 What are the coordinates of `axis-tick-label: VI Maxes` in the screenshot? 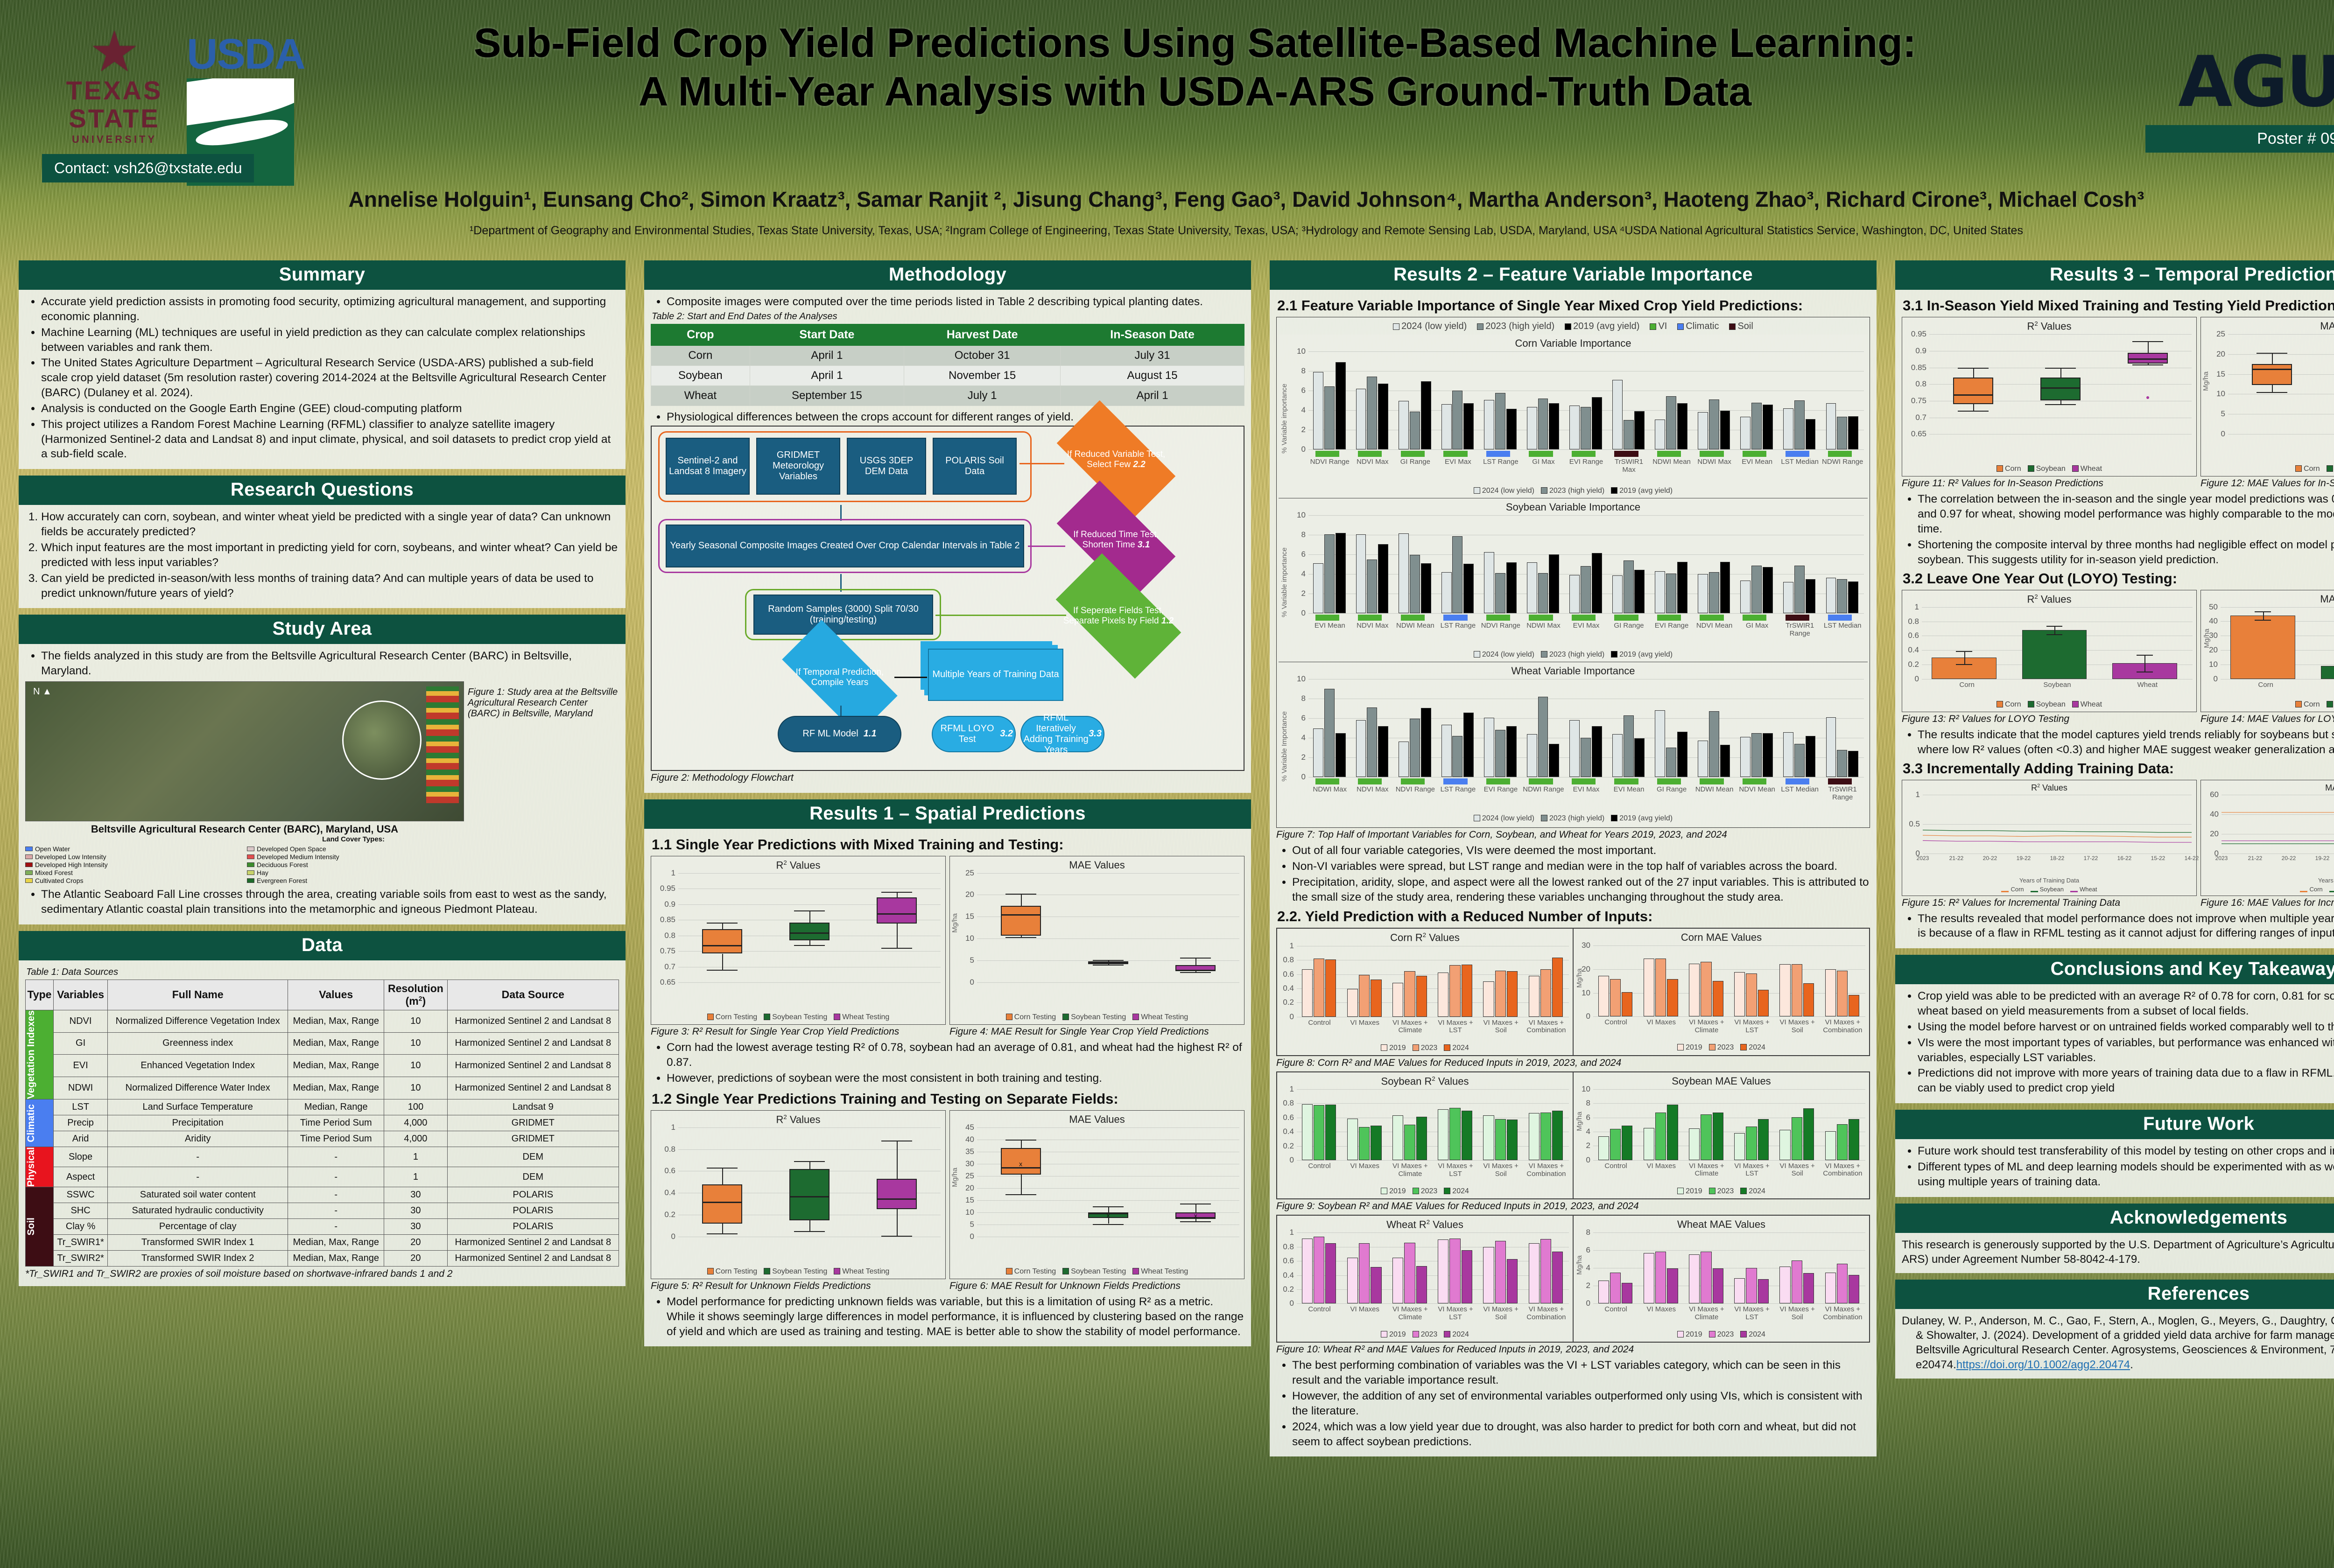 It's located at (1661, 1309).